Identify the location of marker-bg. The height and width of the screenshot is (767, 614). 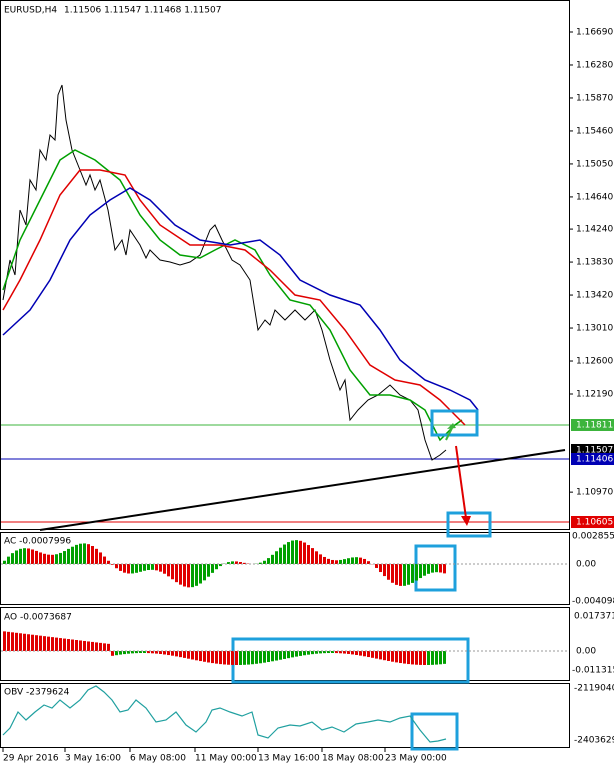
(592, 522).